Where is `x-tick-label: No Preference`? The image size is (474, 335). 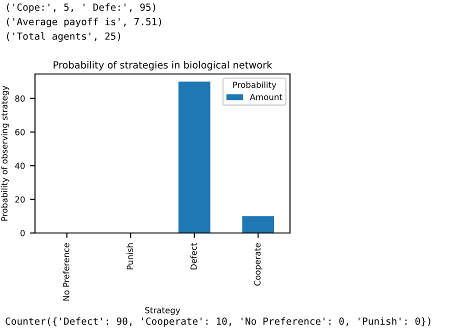
x-tick-label: No Preference is located at coordinates (66, 272).